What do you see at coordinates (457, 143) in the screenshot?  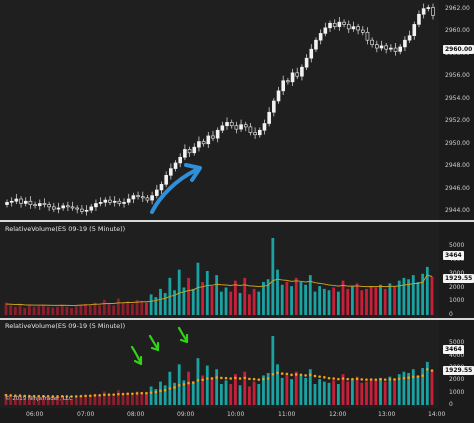 I see `price-tick-label: 2950.00` at bounding box center [457, 143].